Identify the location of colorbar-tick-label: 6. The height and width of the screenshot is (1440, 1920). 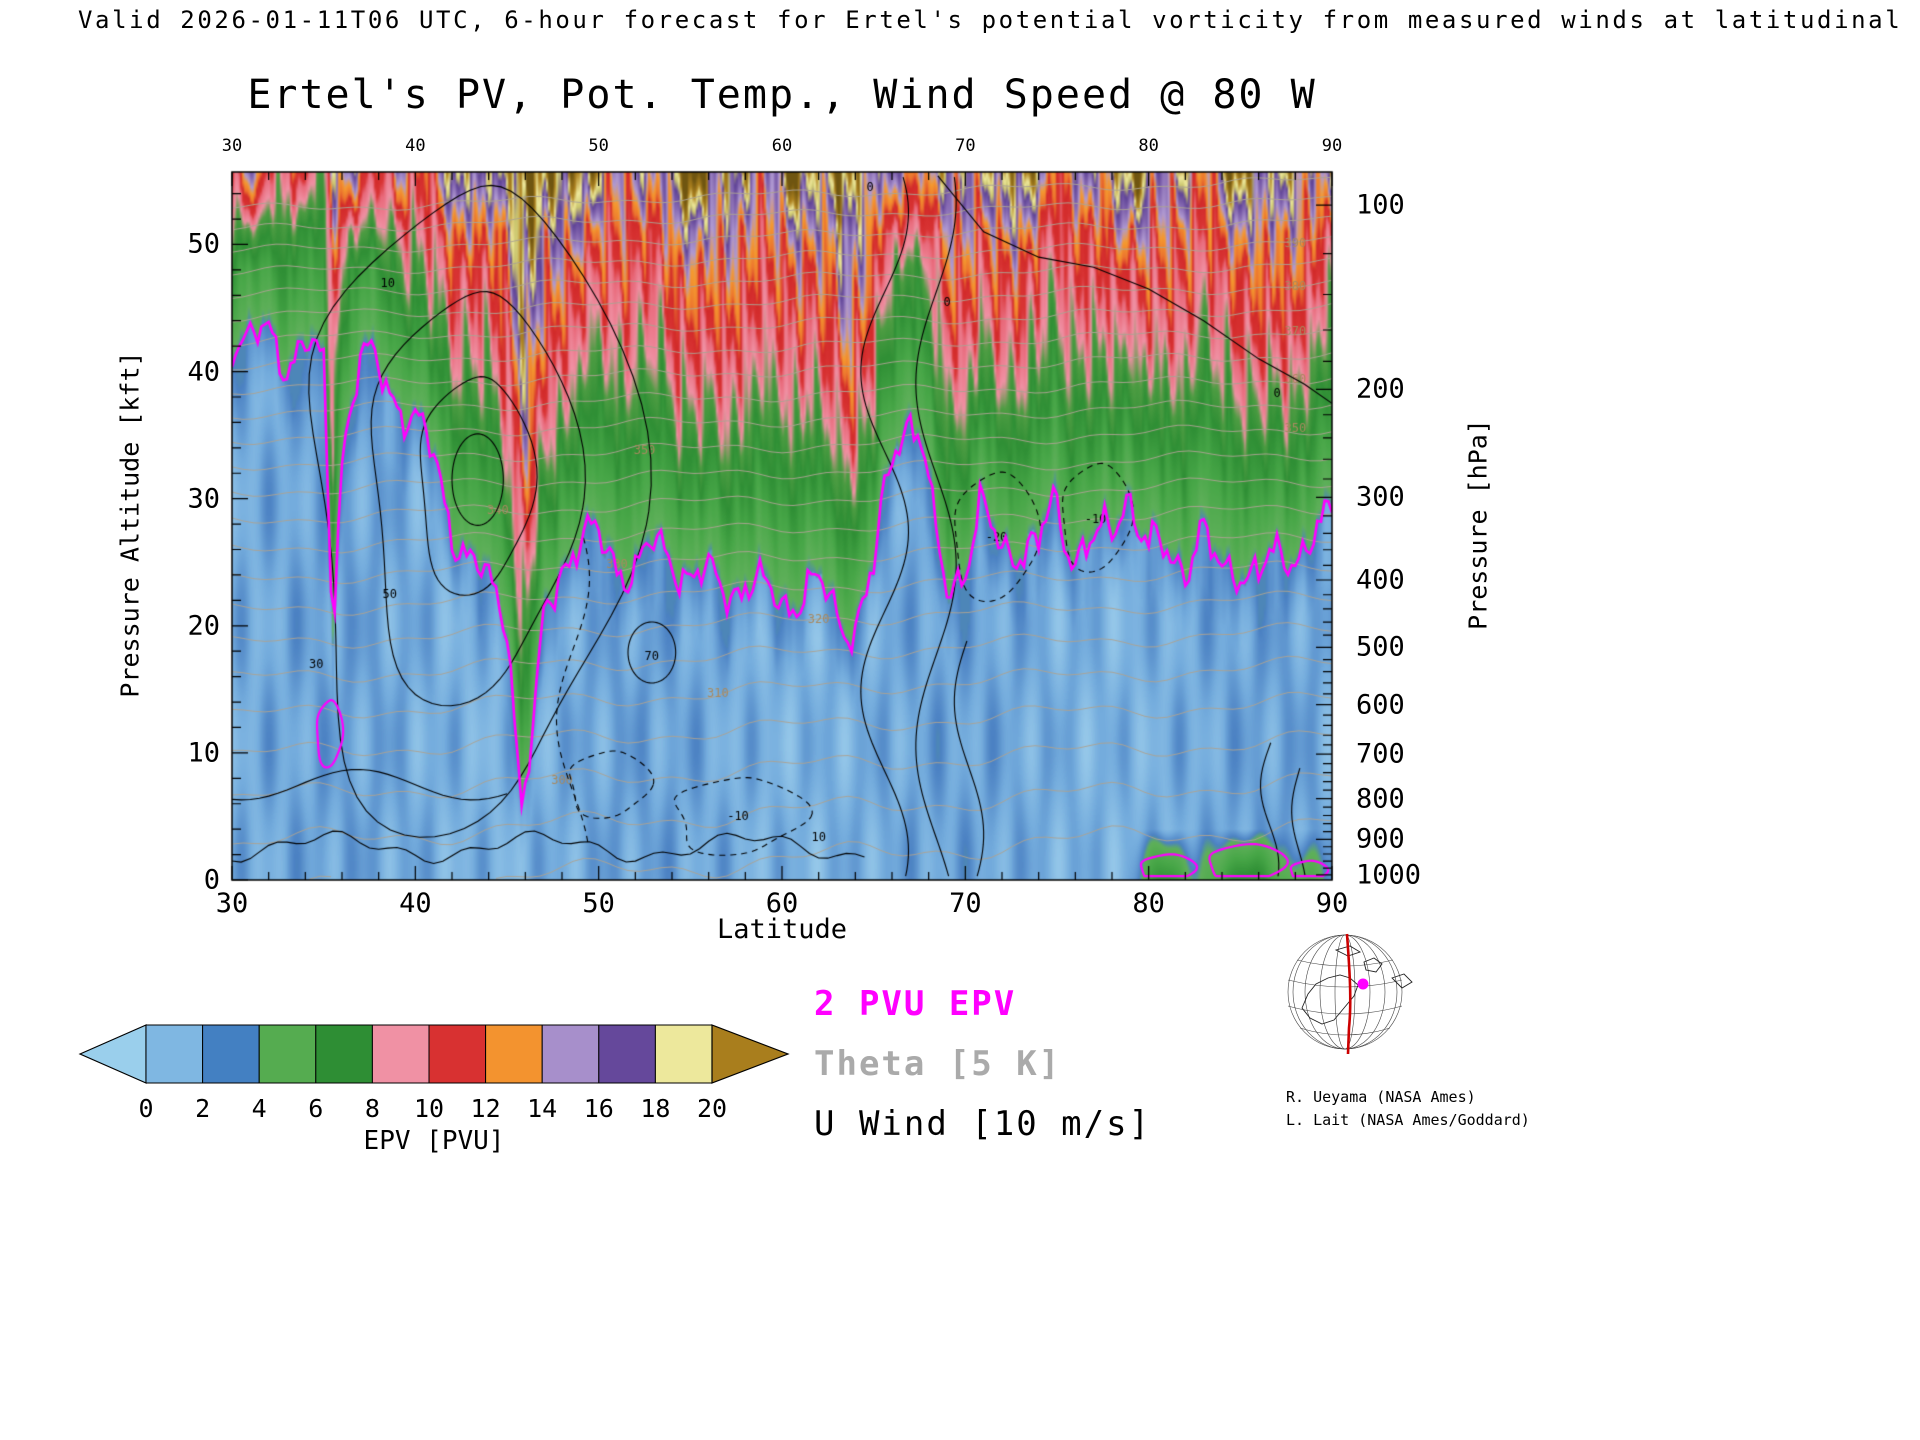
(316, 1108).